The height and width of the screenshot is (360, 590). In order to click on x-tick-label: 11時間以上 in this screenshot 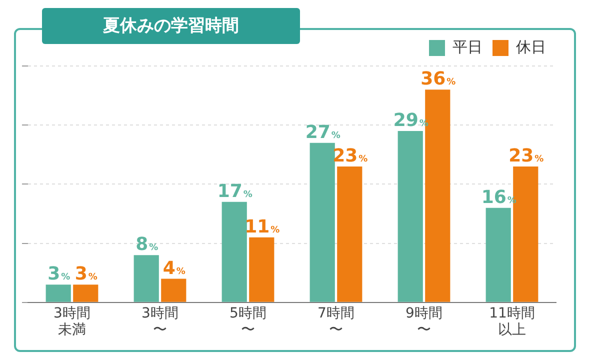, I will do `click(512, 321)`.